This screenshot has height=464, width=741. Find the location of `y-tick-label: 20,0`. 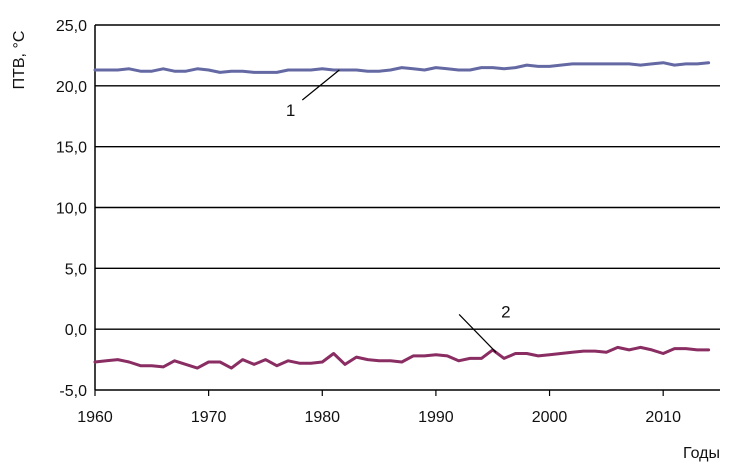

y-tick-label: 20,0 is located at coordinates (71, 87).